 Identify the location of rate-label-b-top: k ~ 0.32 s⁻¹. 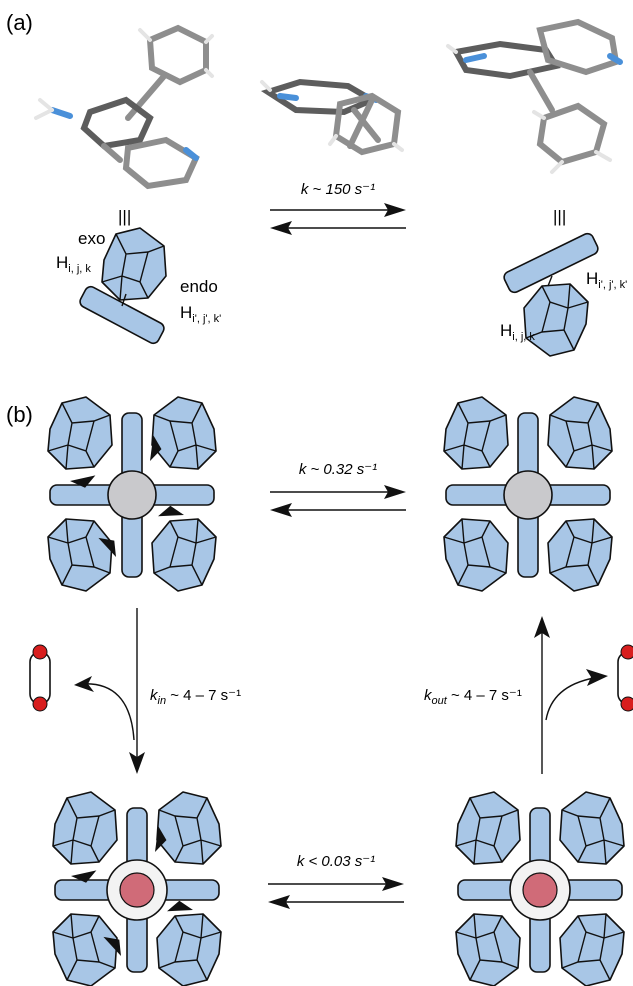
(338, 469).